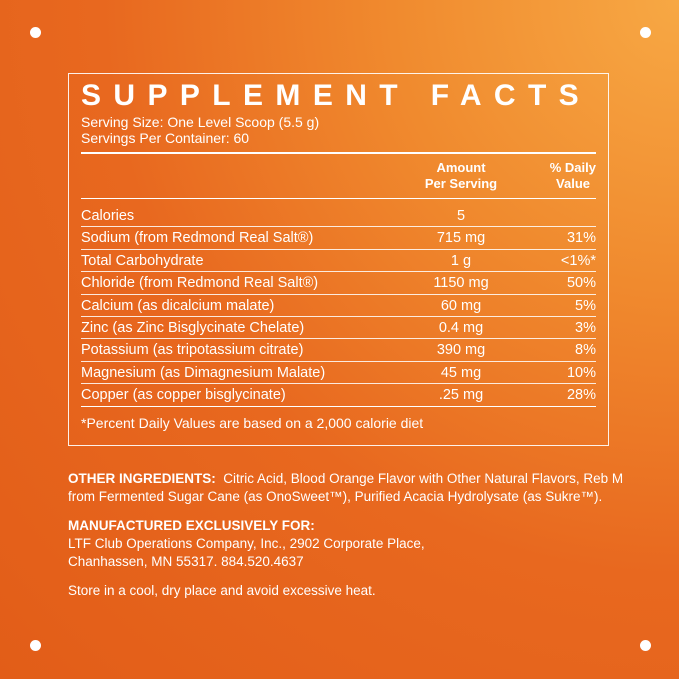 Image resolution: width=679 pixels, height=679 pixels. I want to click on nutrient-amount: .25 mg, so click(461, 395).